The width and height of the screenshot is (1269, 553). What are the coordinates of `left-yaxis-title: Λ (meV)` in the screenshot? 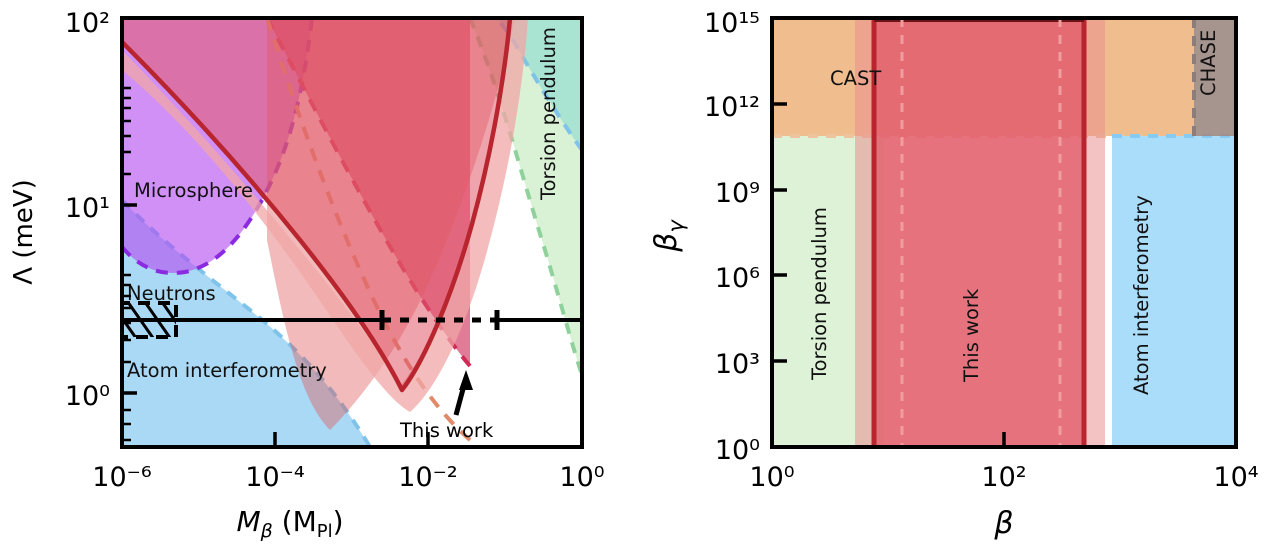 It's located at (24, 231).